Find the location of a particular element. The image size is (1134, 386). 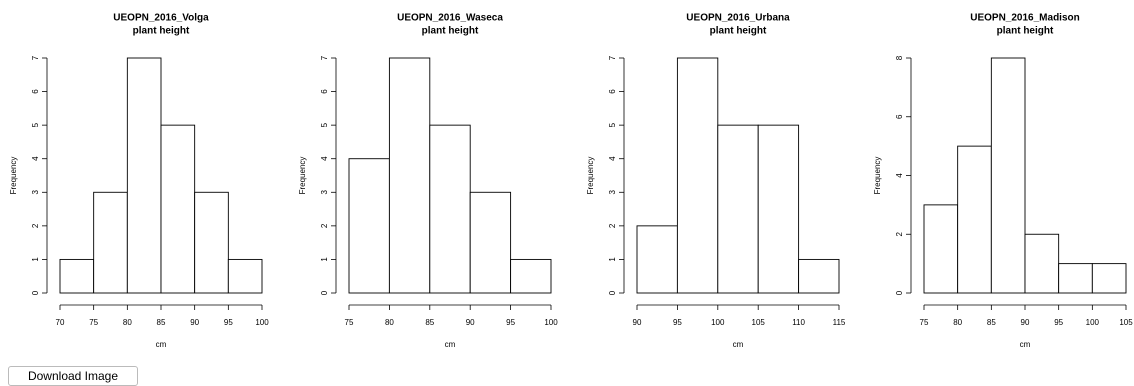

chart-title: UEOPN_2016_Urbana is located at coordinates (738, 18).